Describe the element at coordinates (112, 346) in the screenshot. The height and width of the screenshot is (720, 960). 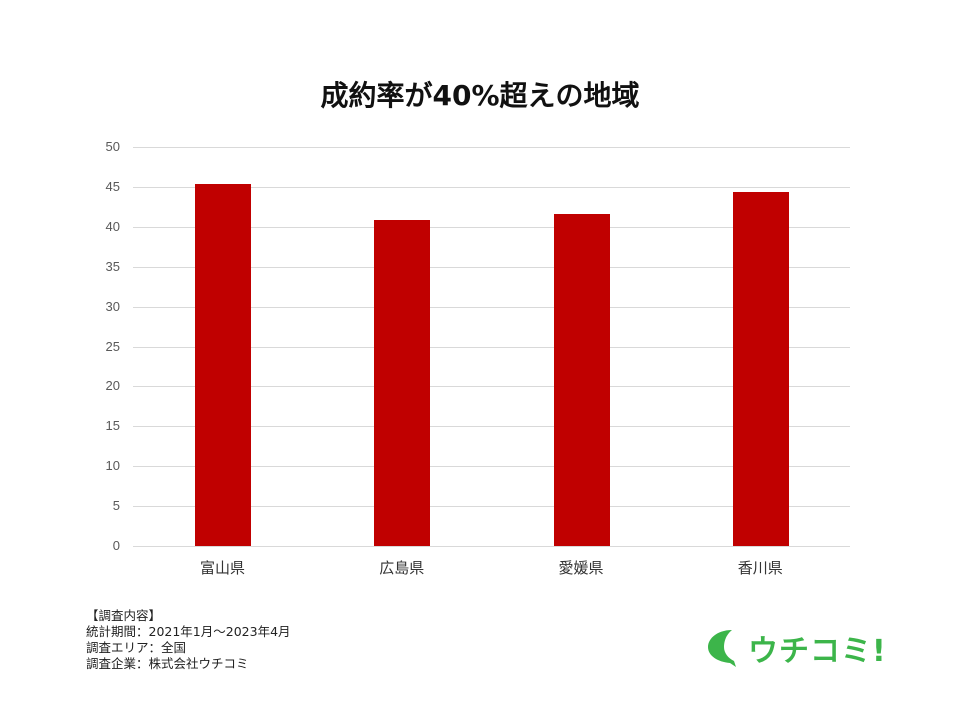
I see `y-tick-label: 25` at that location.